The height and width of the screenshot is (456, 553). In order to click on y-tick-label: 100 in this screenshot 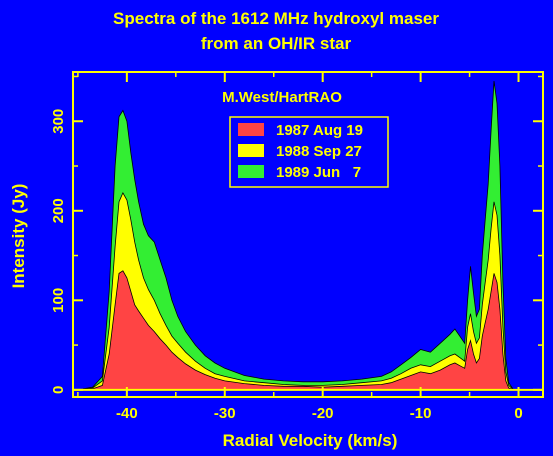, I will do `click(58, 300)`.